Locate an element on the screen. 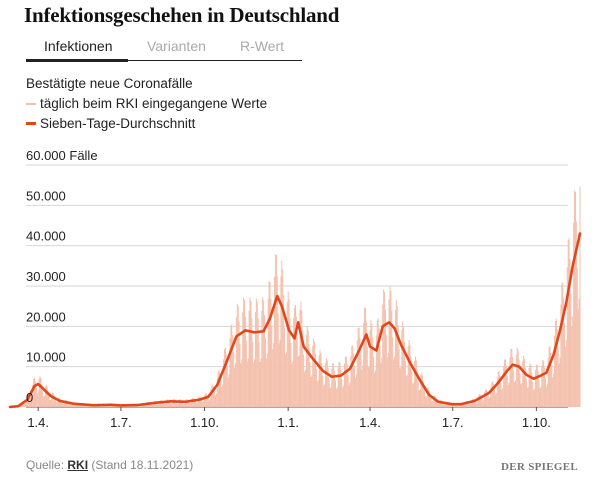 The width and height of the screenshot is (592, 495). source-note: Quelle: RKI (Stand 18.11.2021) is located at coordinates (109, 465).